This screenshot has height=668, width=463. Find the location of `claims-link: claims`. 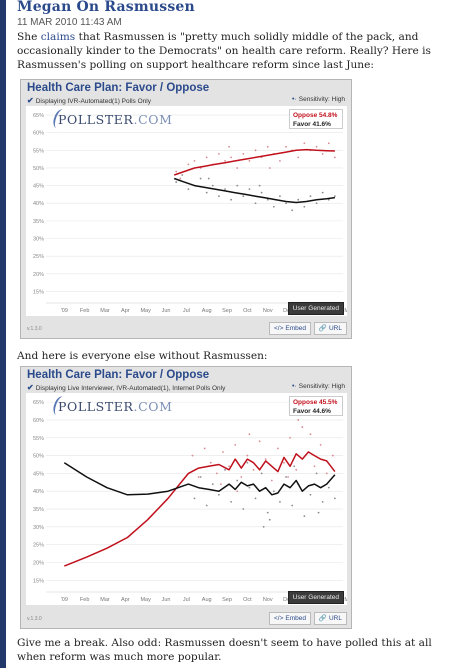

claims-link: claims is located at coordinates (58, 37).